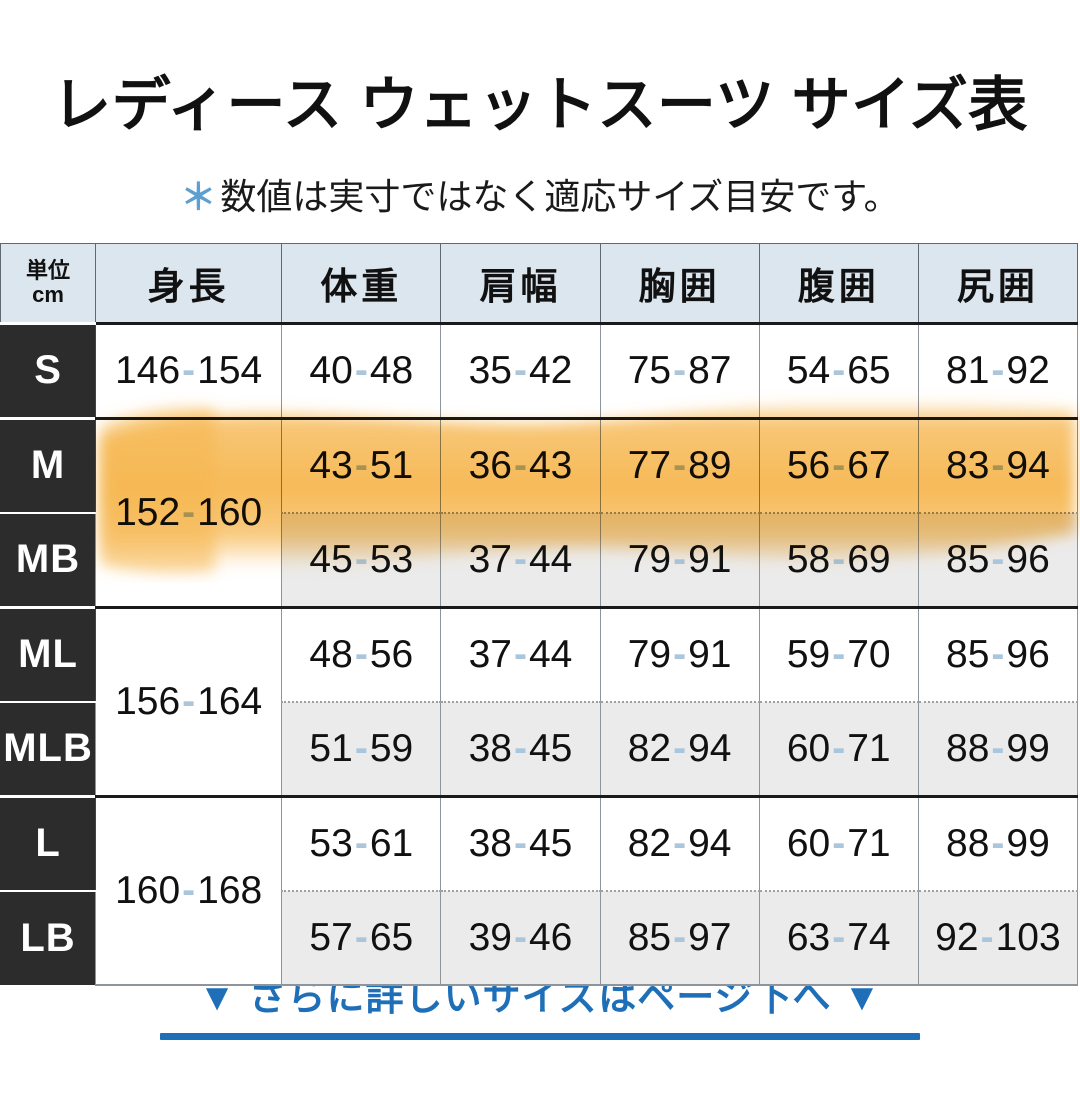 This screenshot has width=1080, height=1107. What do you see at coordinates (520, 937) in the screenshot?
I see `cell-shoulder: 39-46` at bounding box center [520, 937].